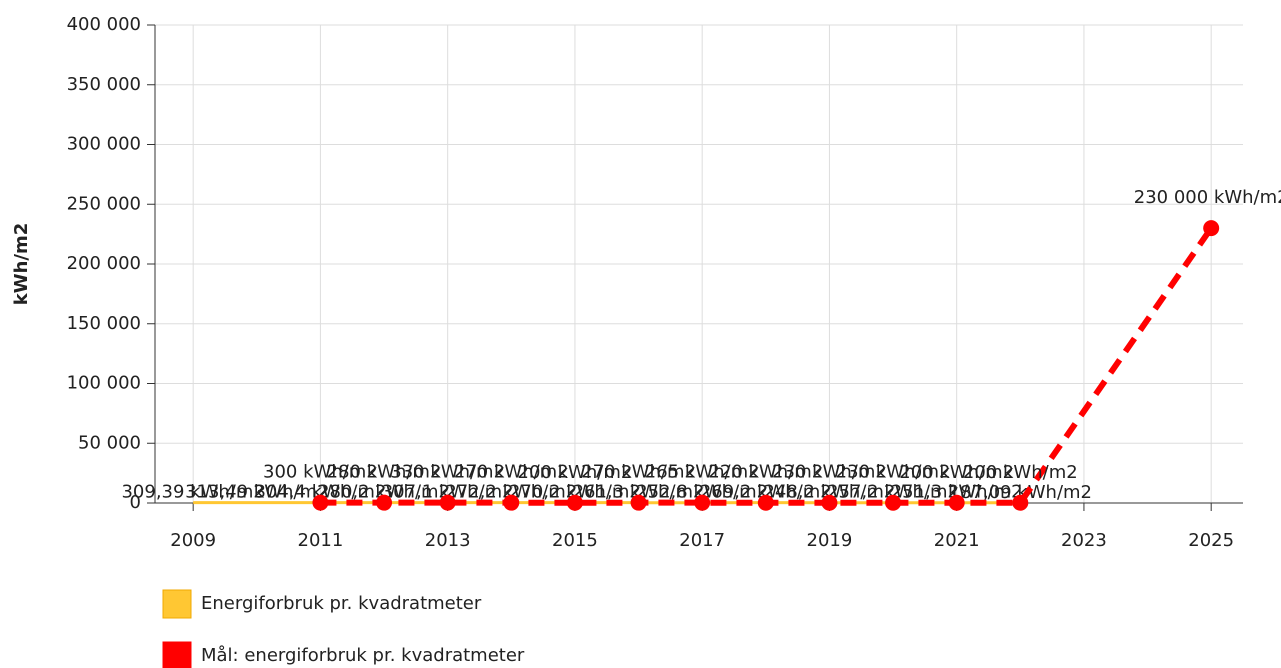 The width and height of the screenshot is (1281, 668). Describe the element at coordinates (193, 540) in the screenshot. I see `x-tick-label: 2009` at that location.